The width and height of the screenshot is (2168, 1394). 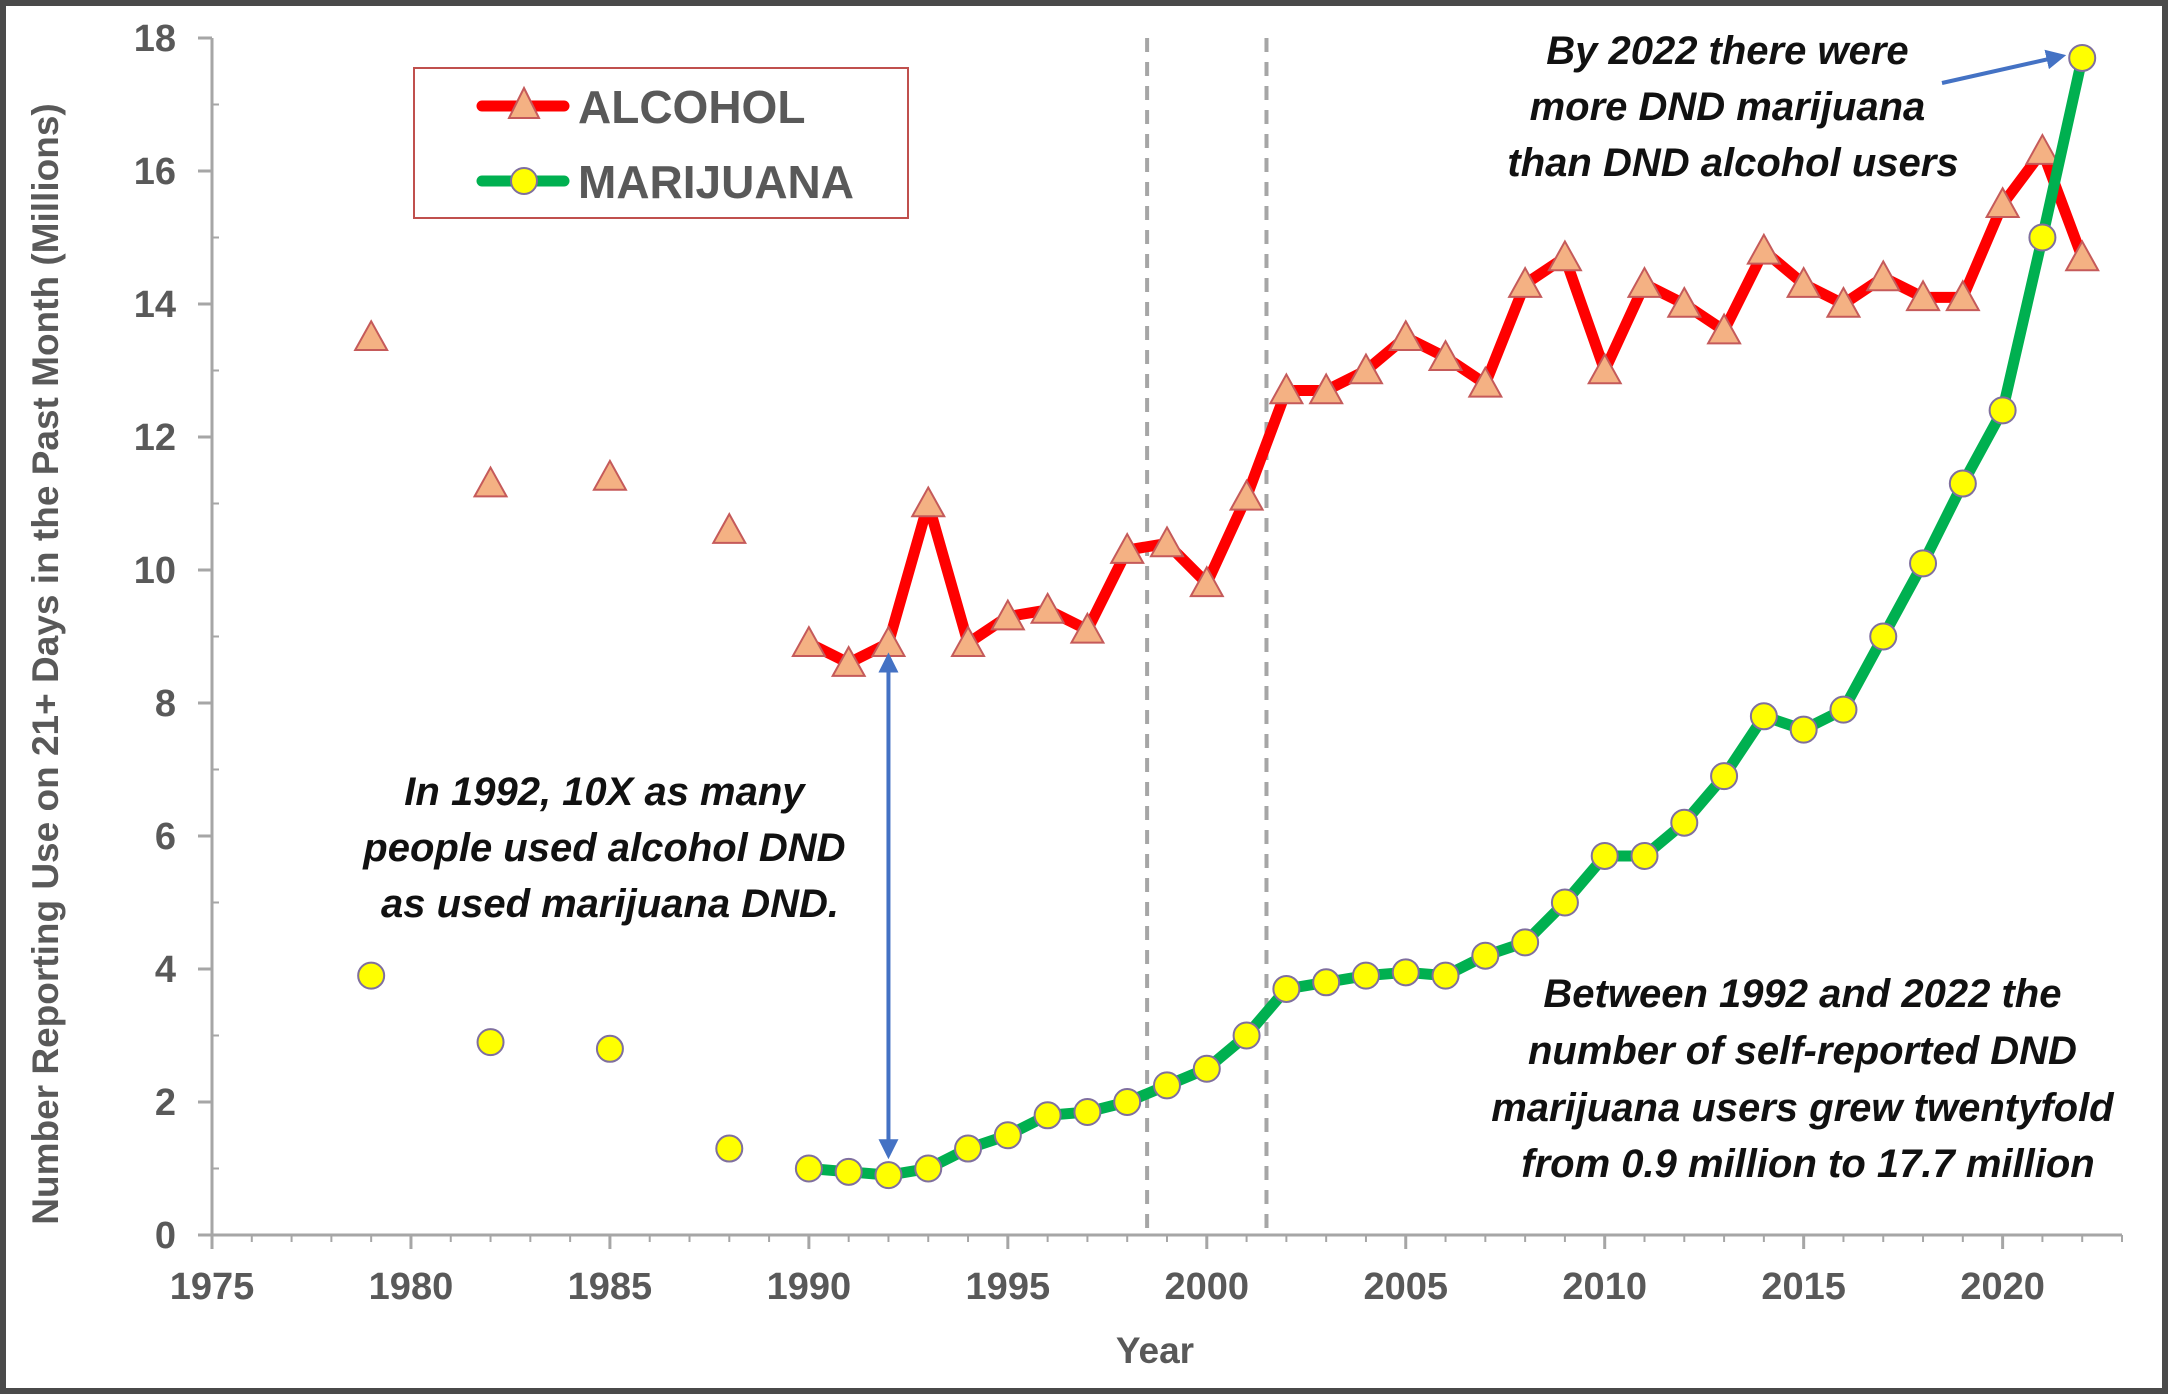 I want to click on x-tick-label: 1985, so click(x=610, y=1287).